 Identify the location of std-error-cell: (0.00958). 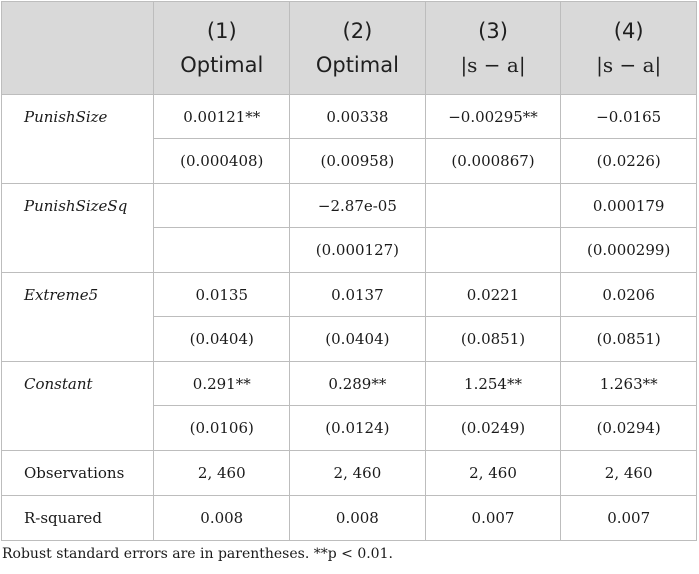
(357, 161).